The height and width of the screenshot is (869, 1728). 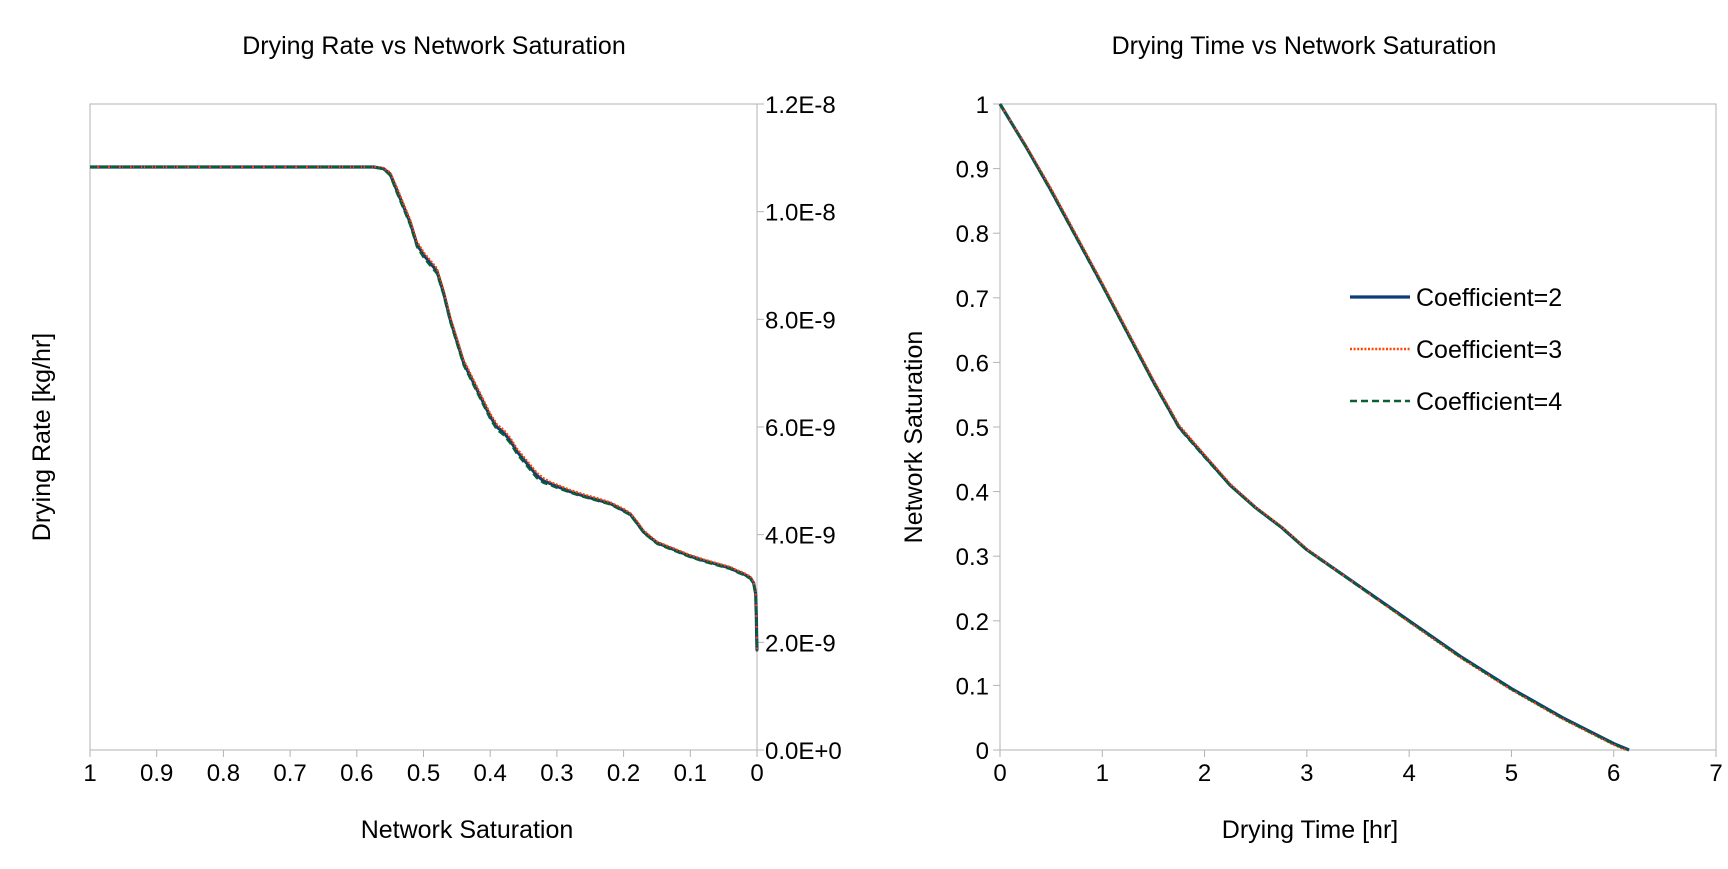 What do you see at coordinates (1408, 773) in the screenshot?
I see `x-tick-label: 4` at bounding box center [1408, 773].